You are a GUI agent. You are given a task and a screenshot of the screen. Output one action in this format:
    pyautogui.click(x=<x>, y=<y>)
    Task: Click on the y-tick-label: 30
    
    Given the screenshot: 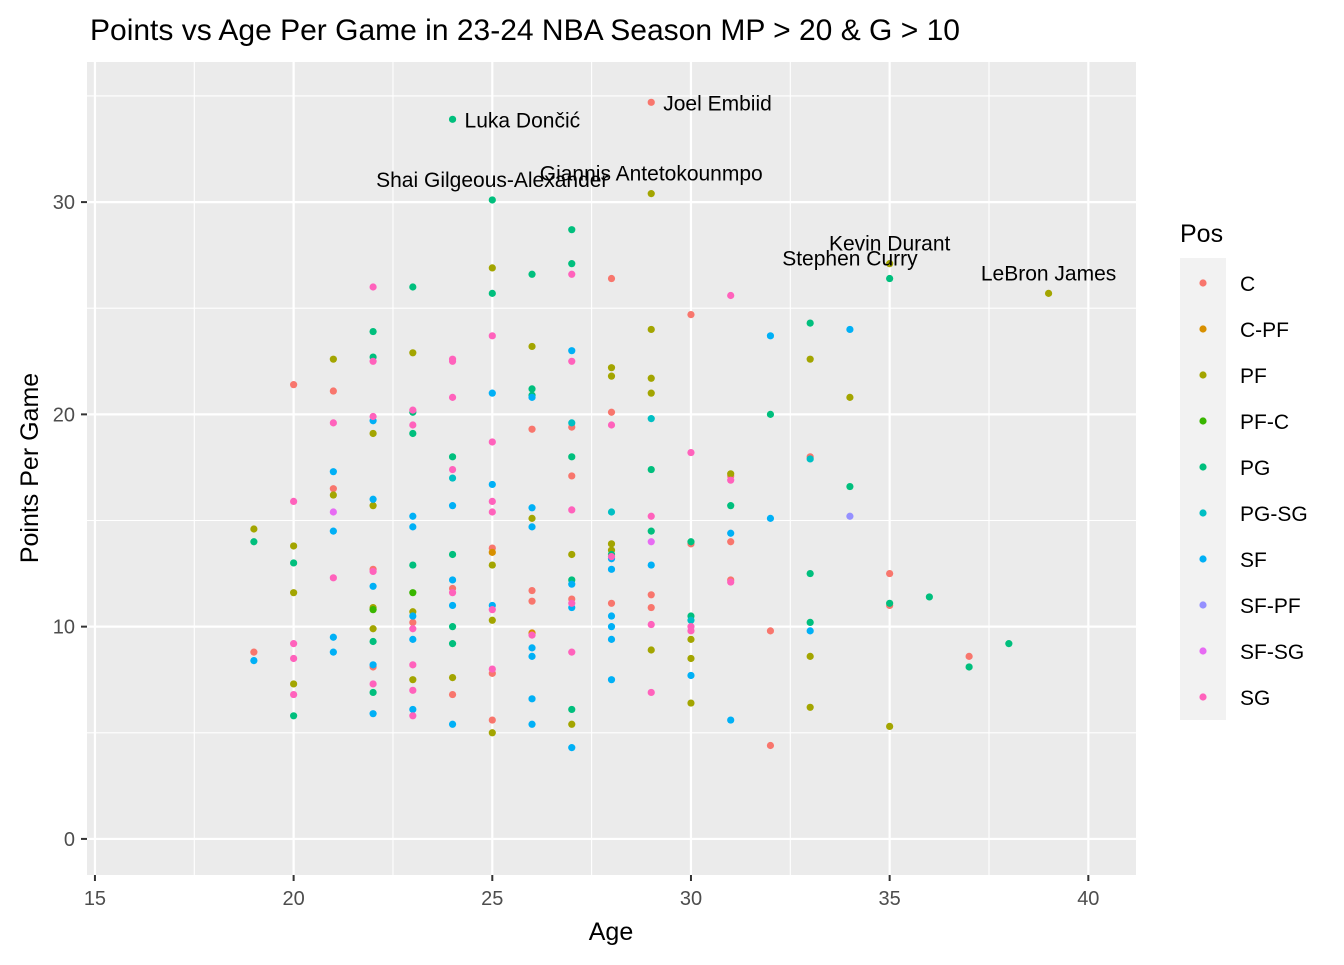 What is the action you would take?
    pyautogui.click(x=64, y=203)
    